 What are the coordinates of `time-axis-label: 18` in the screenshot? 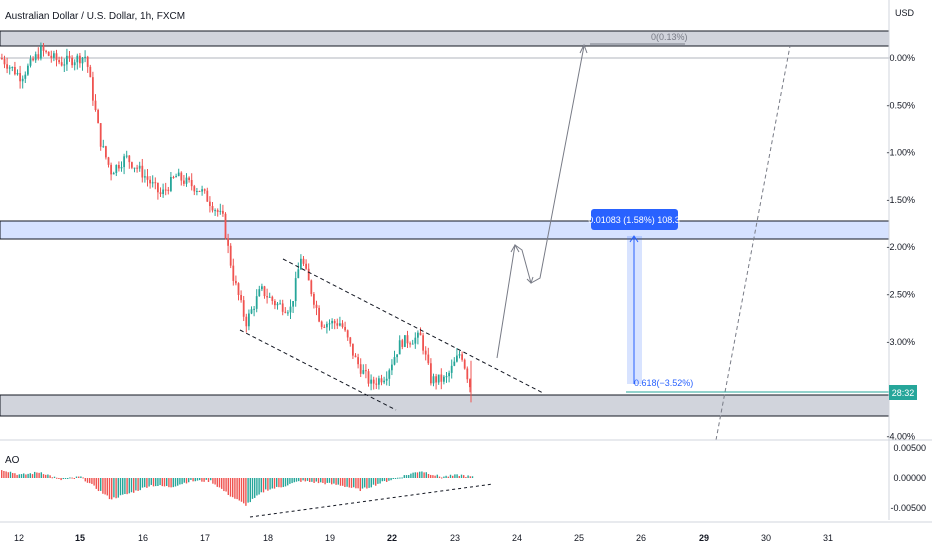 It's located at (268, 538).